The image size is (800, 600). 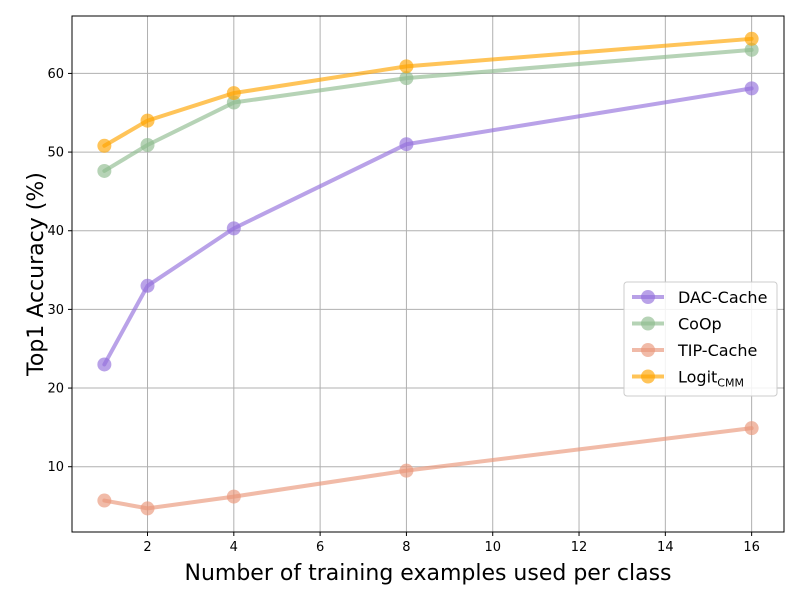 What do you see at coordinates (55, 310) in the screenshot?
I see `y-tick-label: 30` at bounding box center [55, 310].